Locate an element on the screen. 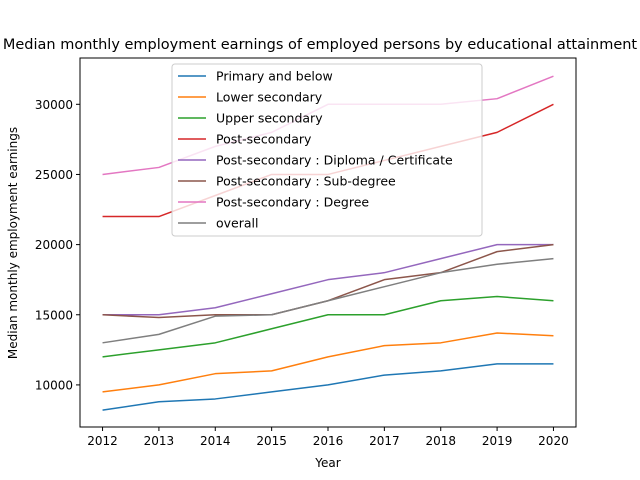 The width and height of the screenshot is (640, 480). y-tick-label: 10000 is located at coordinates (54, 385).